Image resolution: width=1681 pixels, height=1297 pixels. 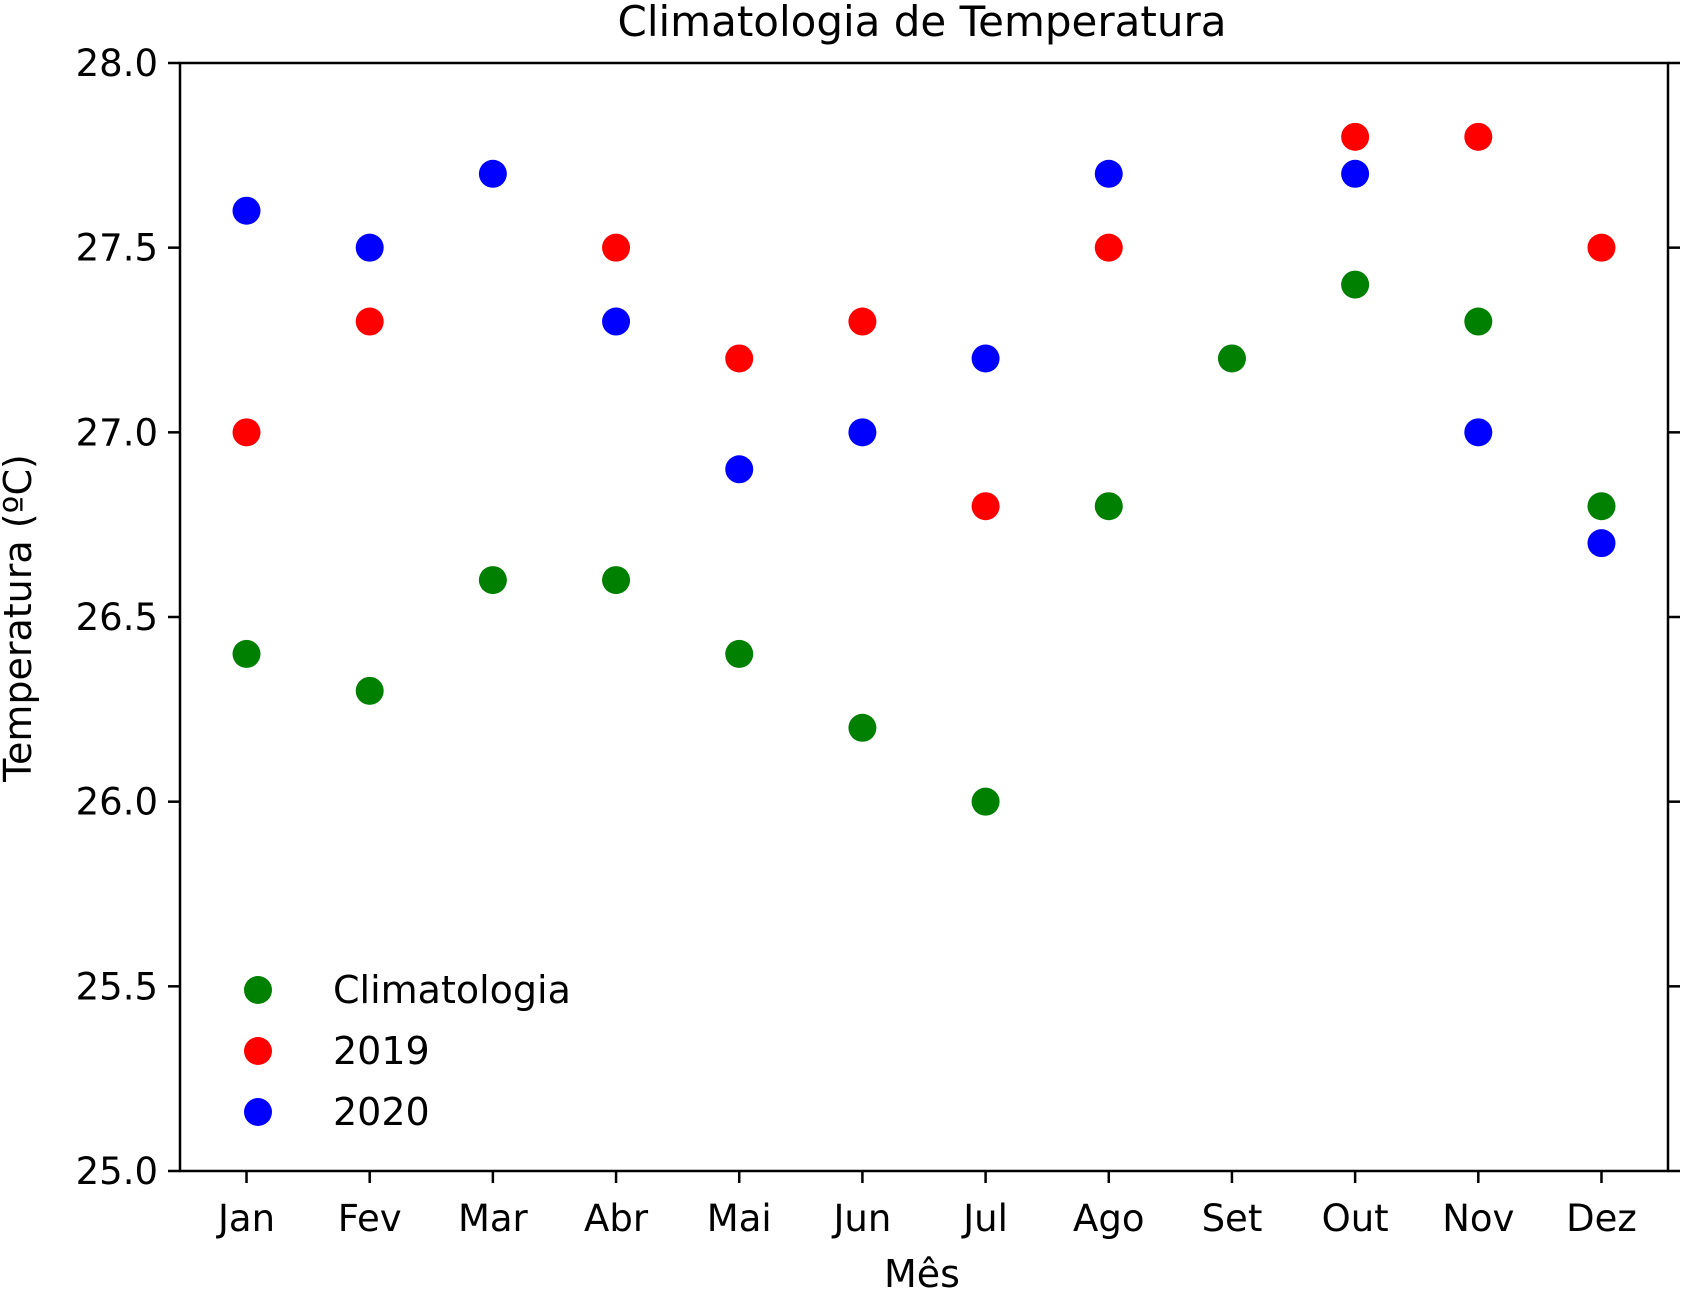 I want to click on x-tick-label: Mar, so click(x=493, y=1218).